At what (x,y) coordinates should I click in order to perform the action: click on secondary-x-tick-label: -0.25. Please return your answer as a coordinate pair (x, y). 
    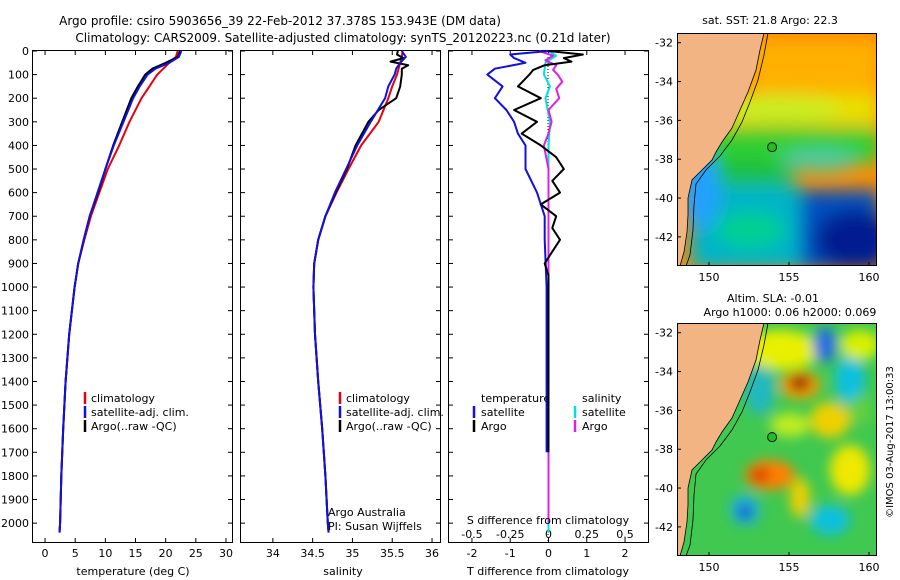
    Looking at the image, I should click on (510, 534).